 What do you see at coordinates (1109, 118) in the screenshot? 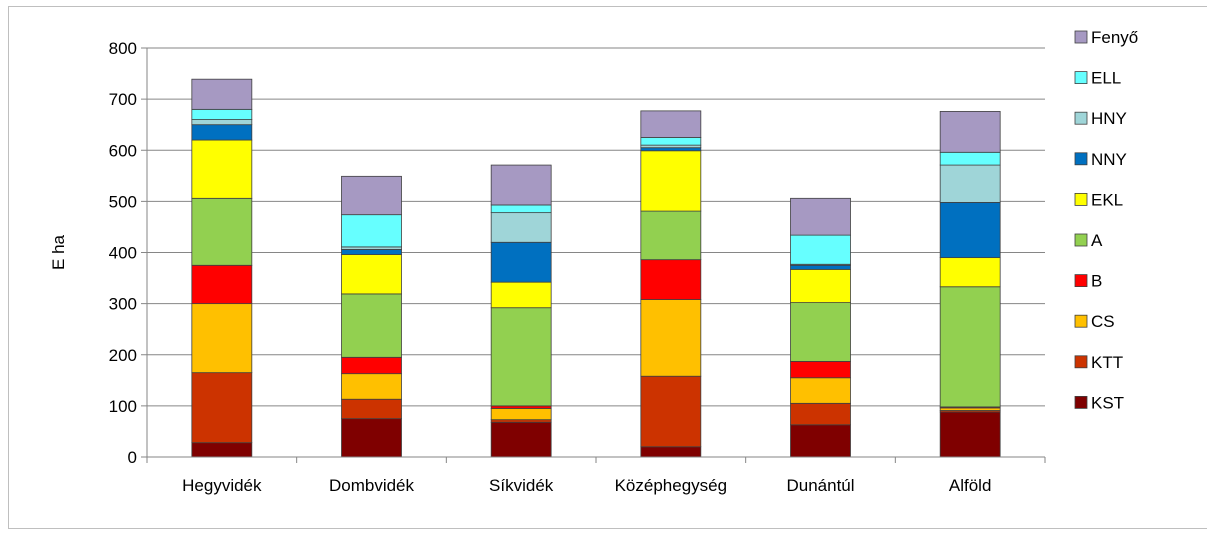
I see `legend-label: HNY` at bounding box center [1109, 118].